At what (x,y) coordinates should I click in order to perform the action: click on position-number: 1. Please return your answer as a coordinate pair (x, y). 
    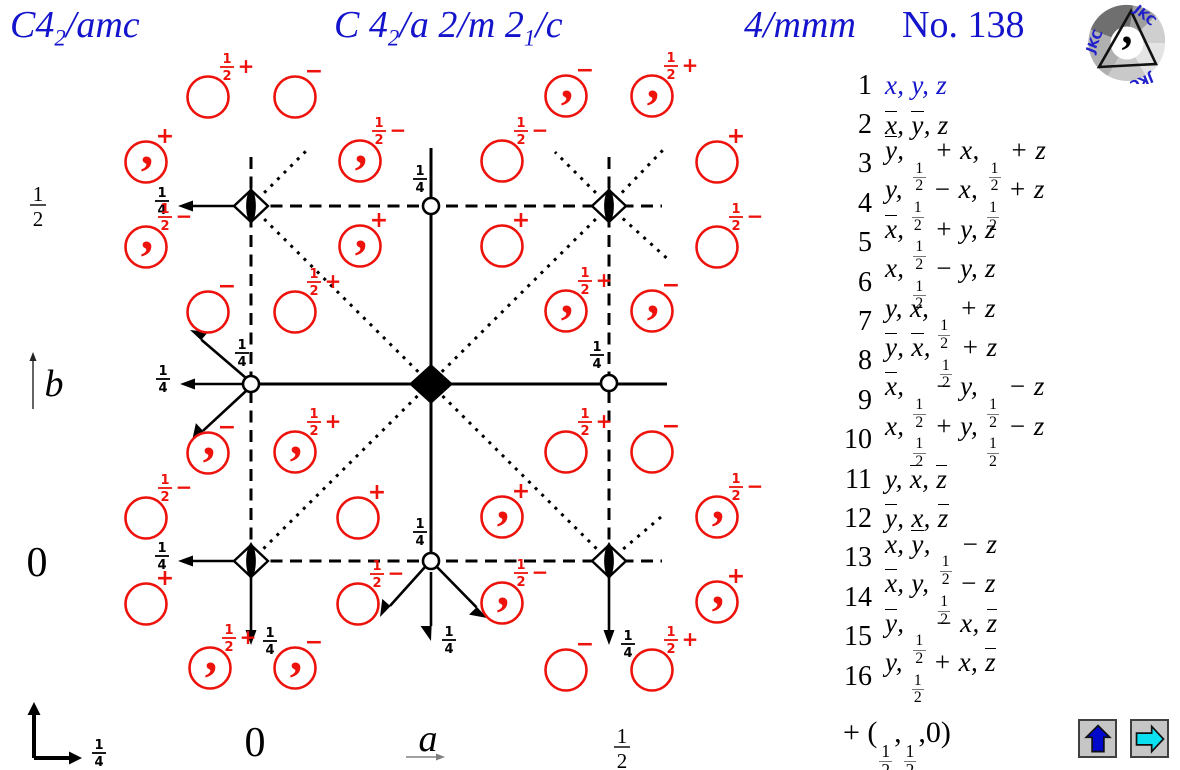
    Looking at the image, I should click on (865, 85).